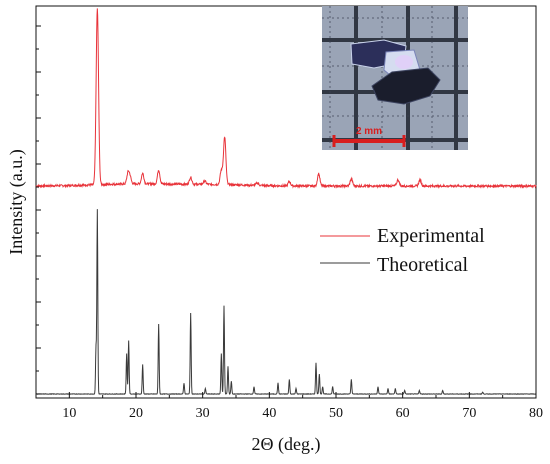  I want to click on crystal-photo-inset: 2 mm, so click(395, 78).